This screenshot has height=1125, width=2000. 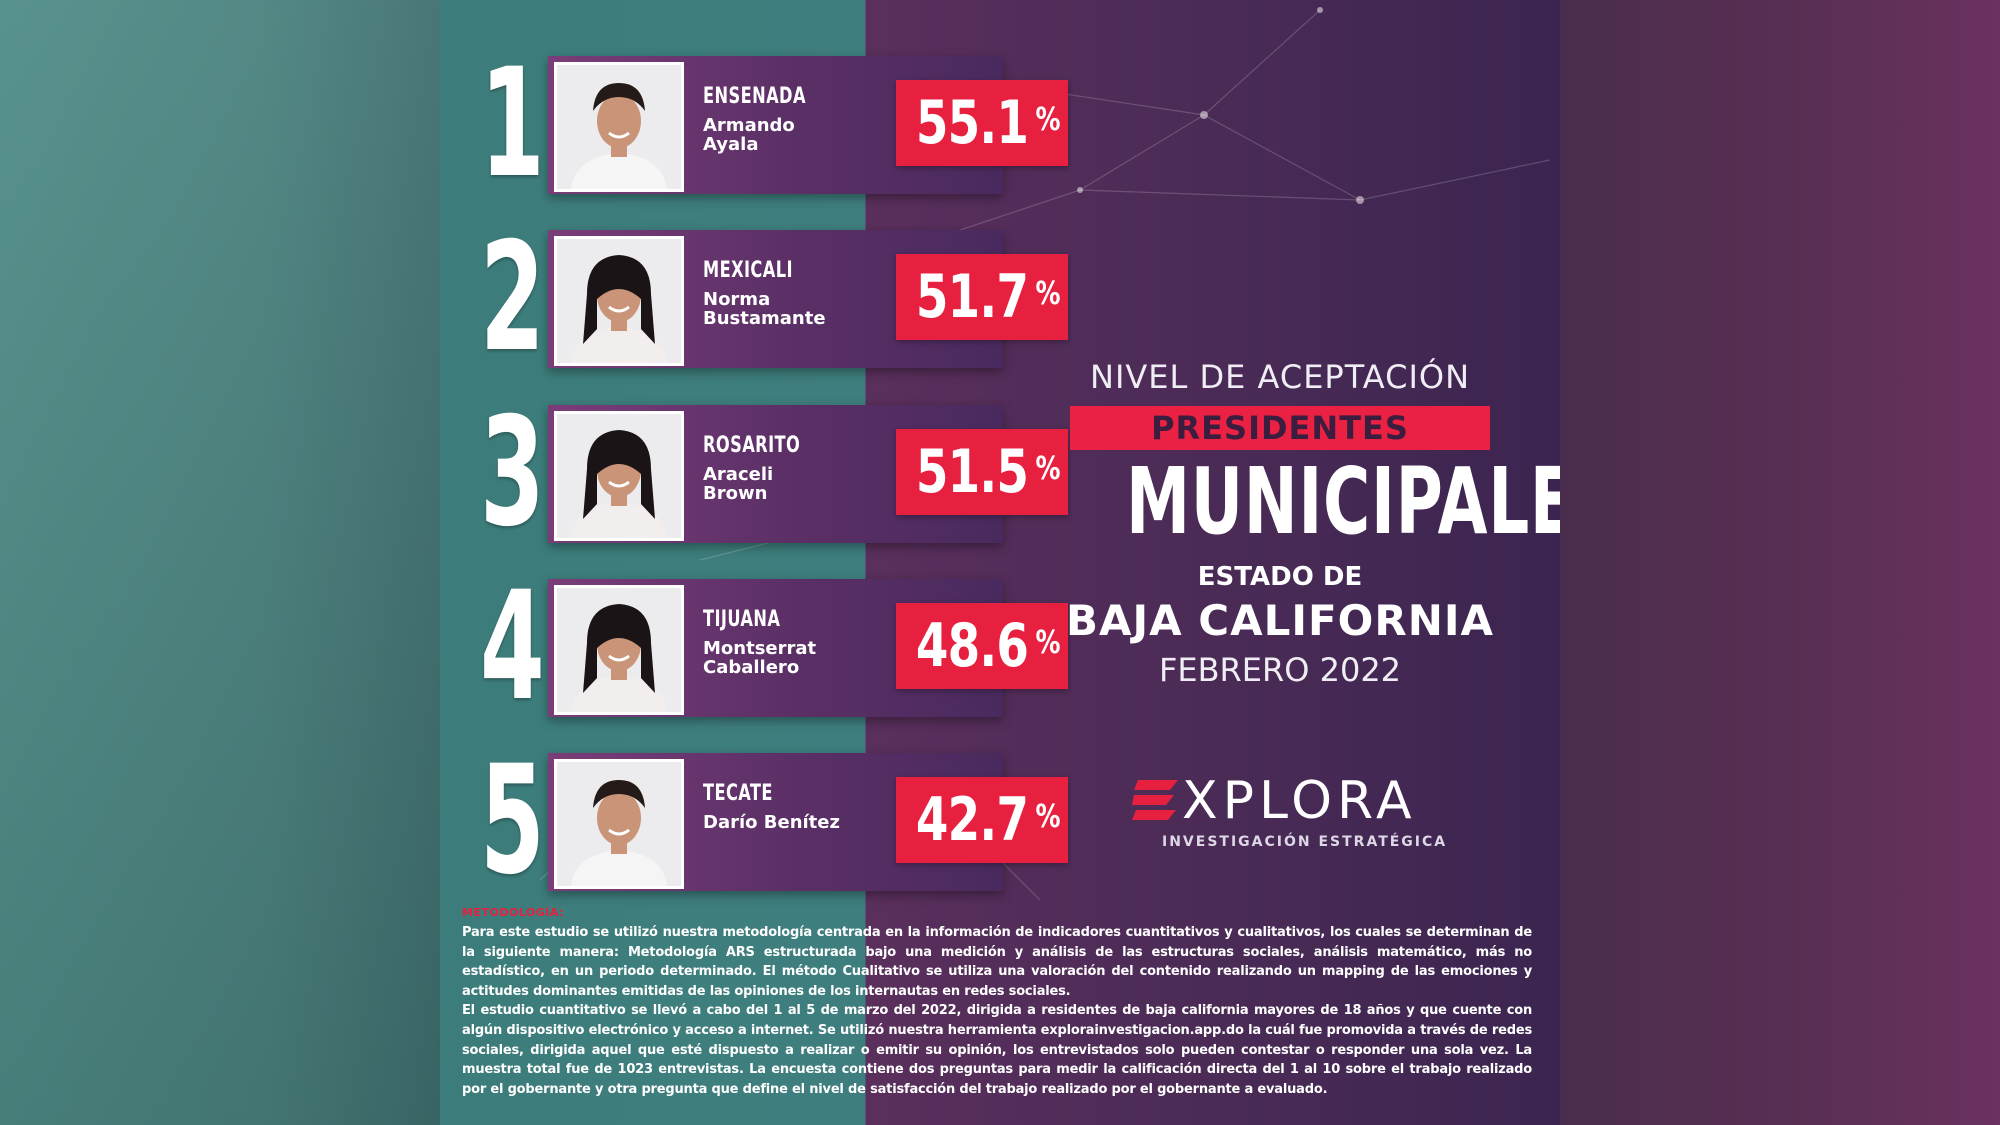 What do you see at coordinates (1299, 801) in the screenshot?
I see `logo-wordmark: XPLORA` at bounding box center [1299, 801].